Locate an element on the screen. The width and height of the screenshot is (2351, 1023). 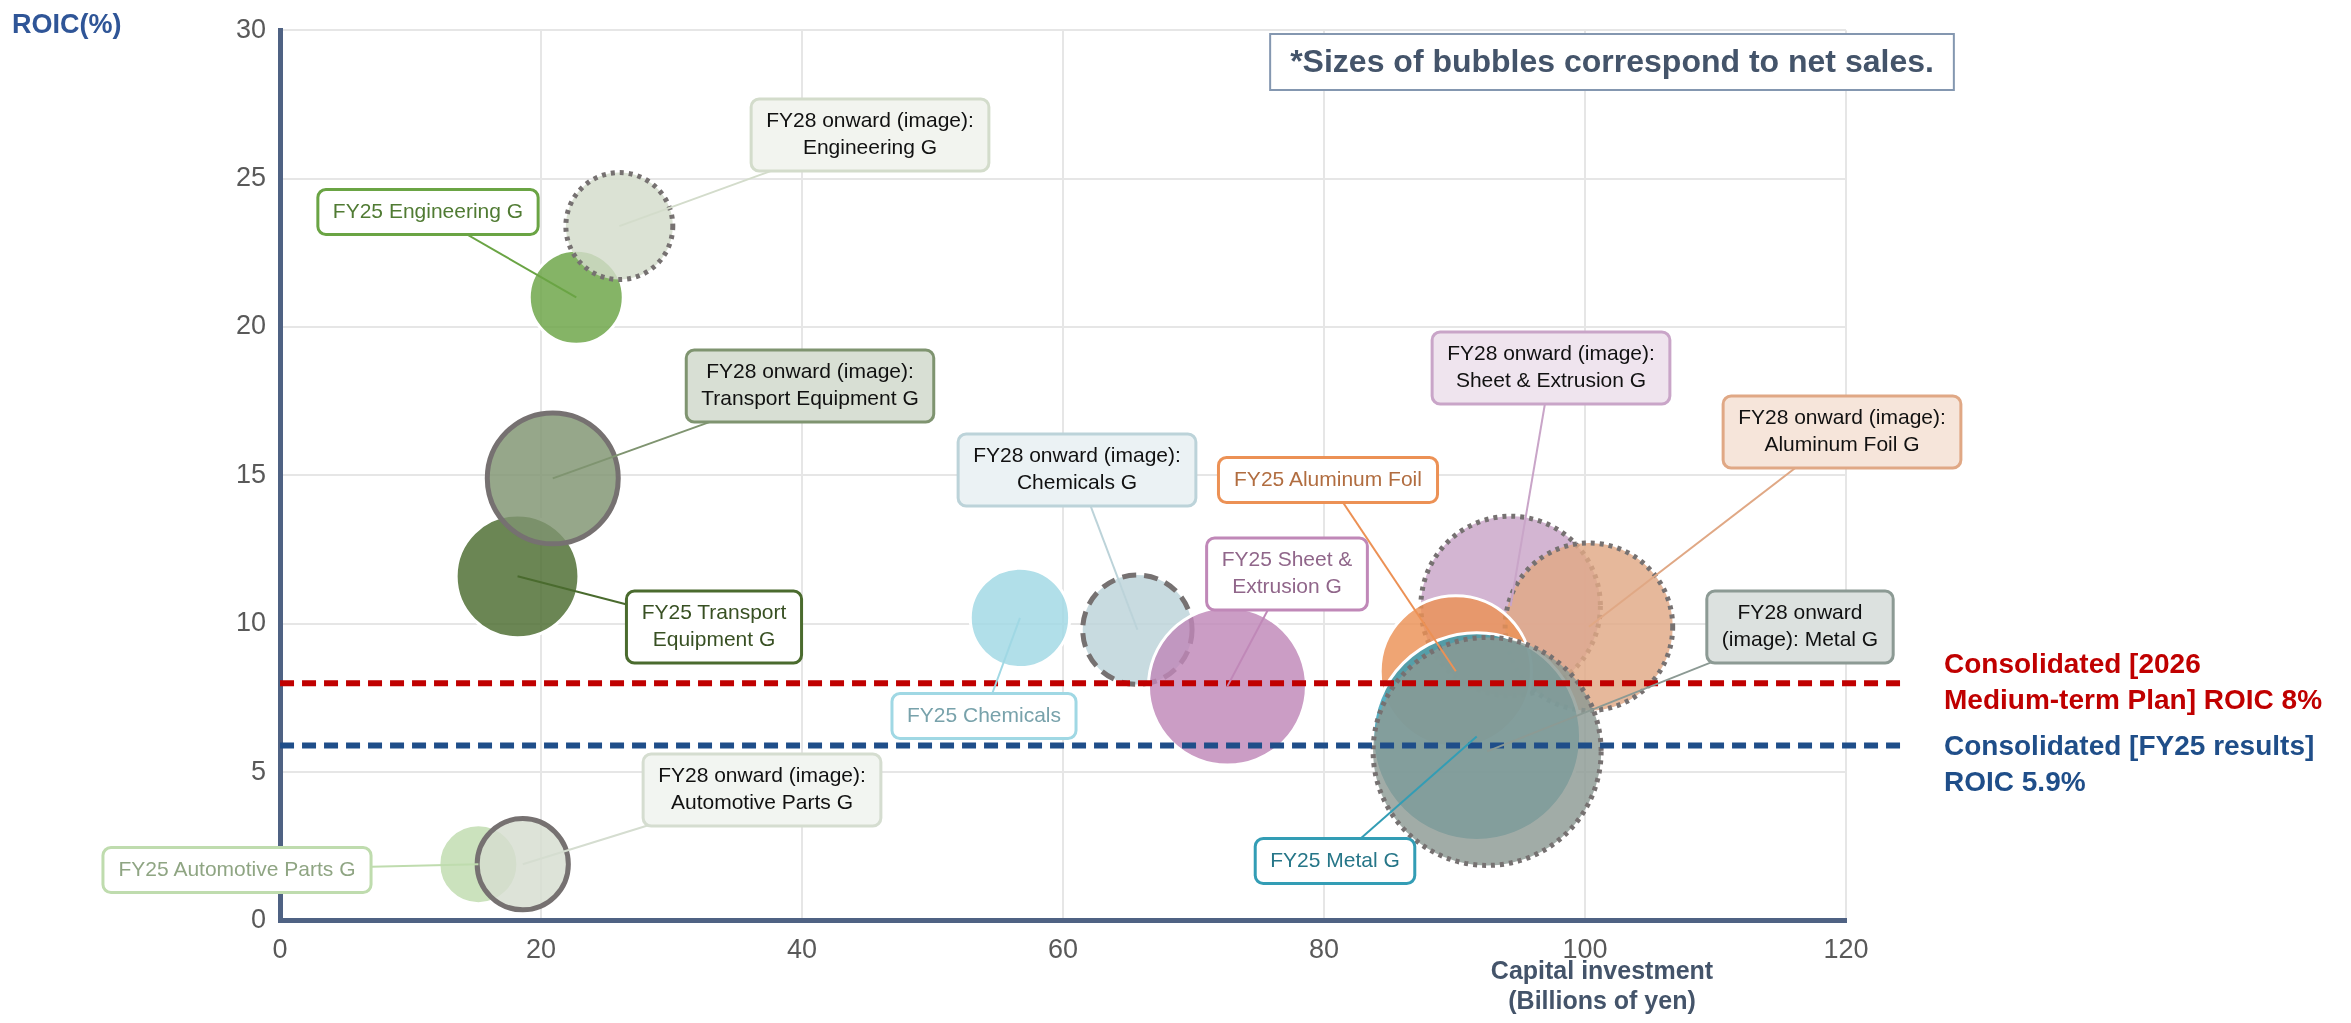
x-tick-label: 0 is located at coordinates (280, 949).